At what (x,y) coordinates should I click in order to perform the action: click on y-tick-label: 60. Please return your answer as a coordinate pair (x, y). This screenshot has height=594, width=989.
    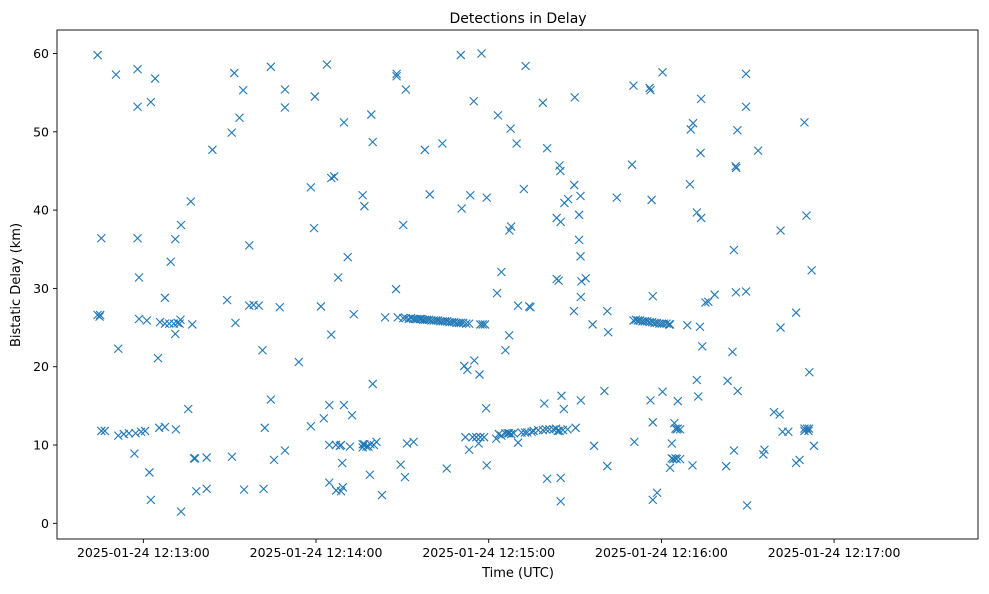
    Looking at the image, I should click on (41, 53).